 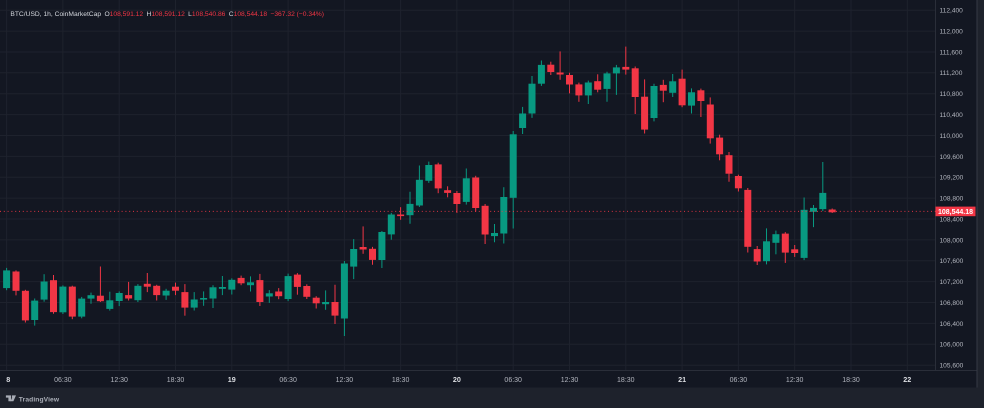 What do you see at coordinates (952, 324) in the screenshot?
I see `svg-text: 106,400` at bounding box center [952, 324].